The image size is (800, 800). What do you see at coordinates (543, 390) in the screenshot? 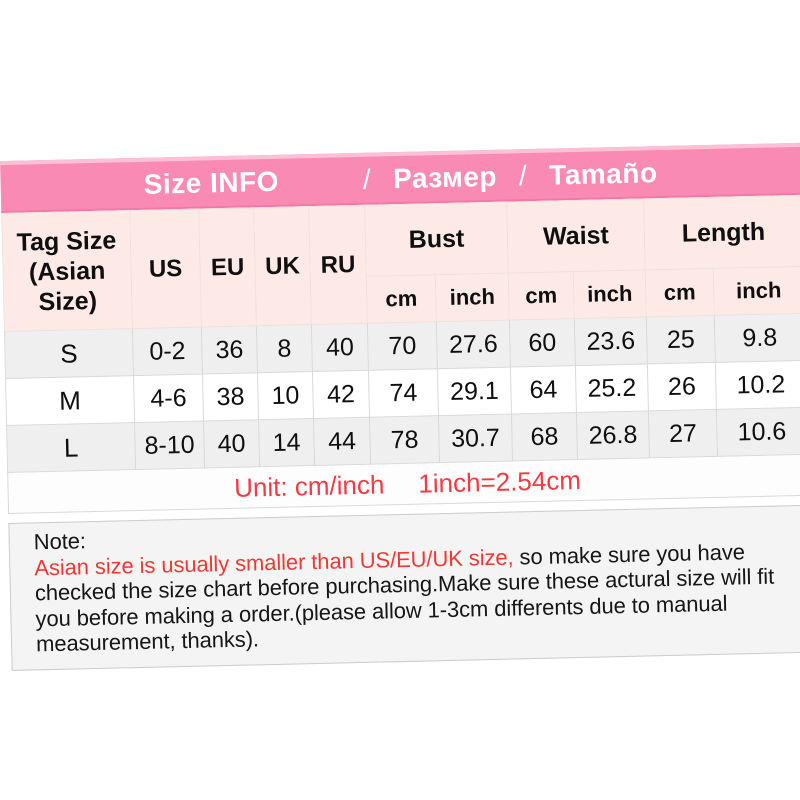
I see `cell-waist-cm: 64` at bounding box center [543, 390].